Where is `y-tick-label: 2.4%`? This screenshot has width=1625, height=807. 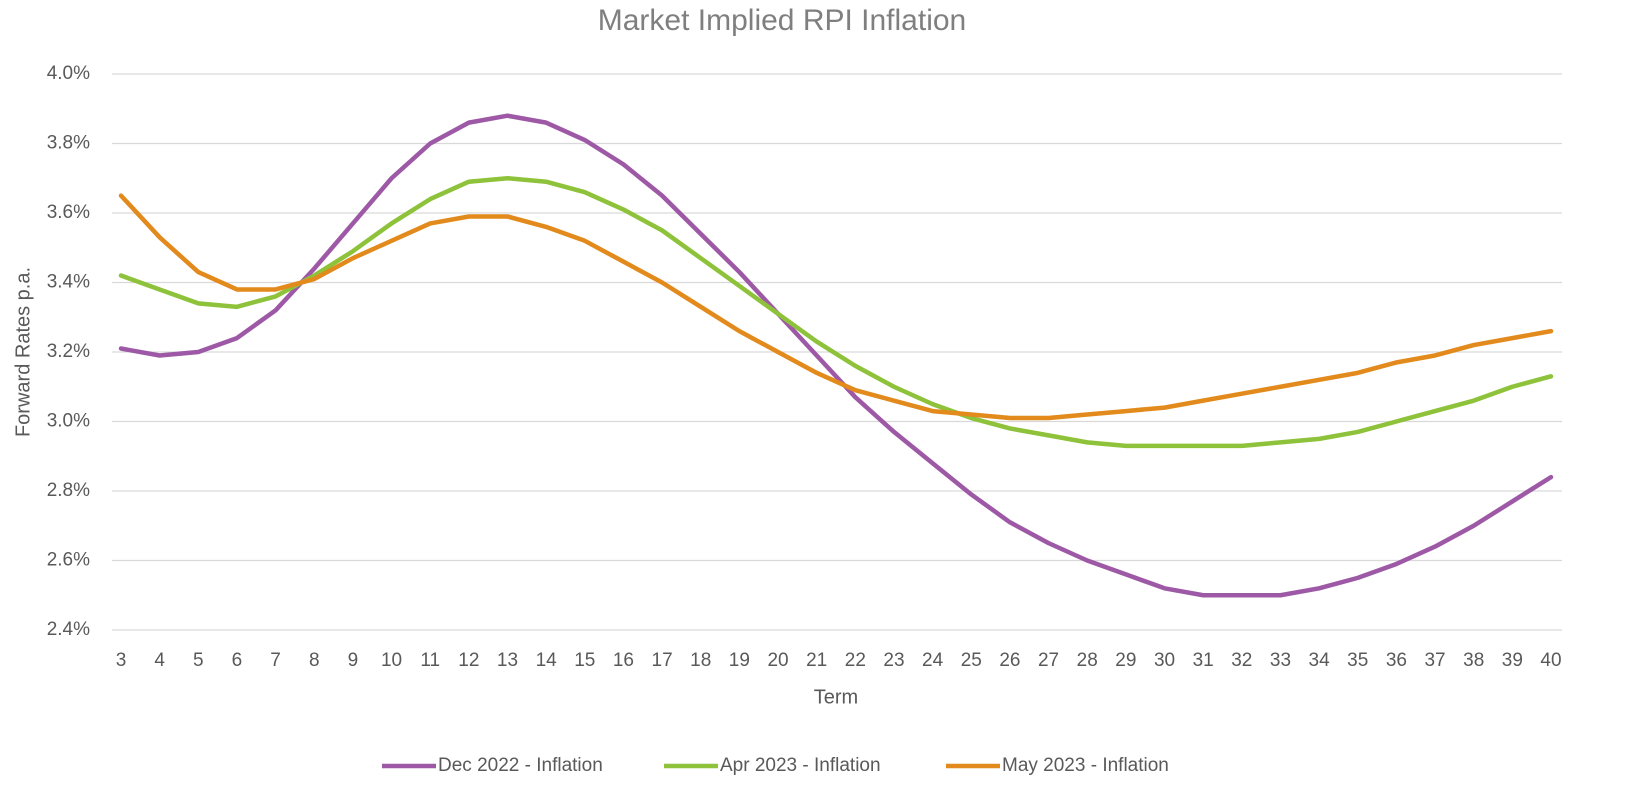 y-tick-label: 2.4% is located at coordinates (68, 629).